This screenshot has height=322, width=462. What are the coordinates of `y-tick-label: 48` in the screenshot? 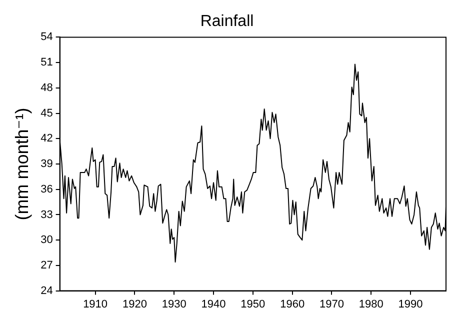 It's located at (46, 88).